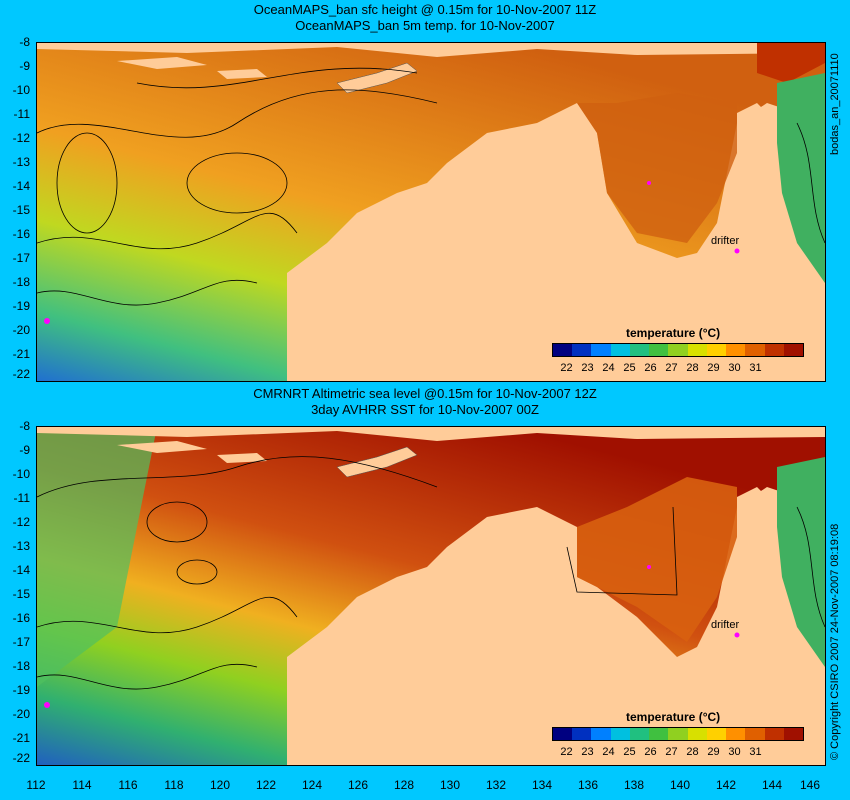  Describe the element at coordinates (678, 350) in the screenshot. I see `top-colorbar` at that location.